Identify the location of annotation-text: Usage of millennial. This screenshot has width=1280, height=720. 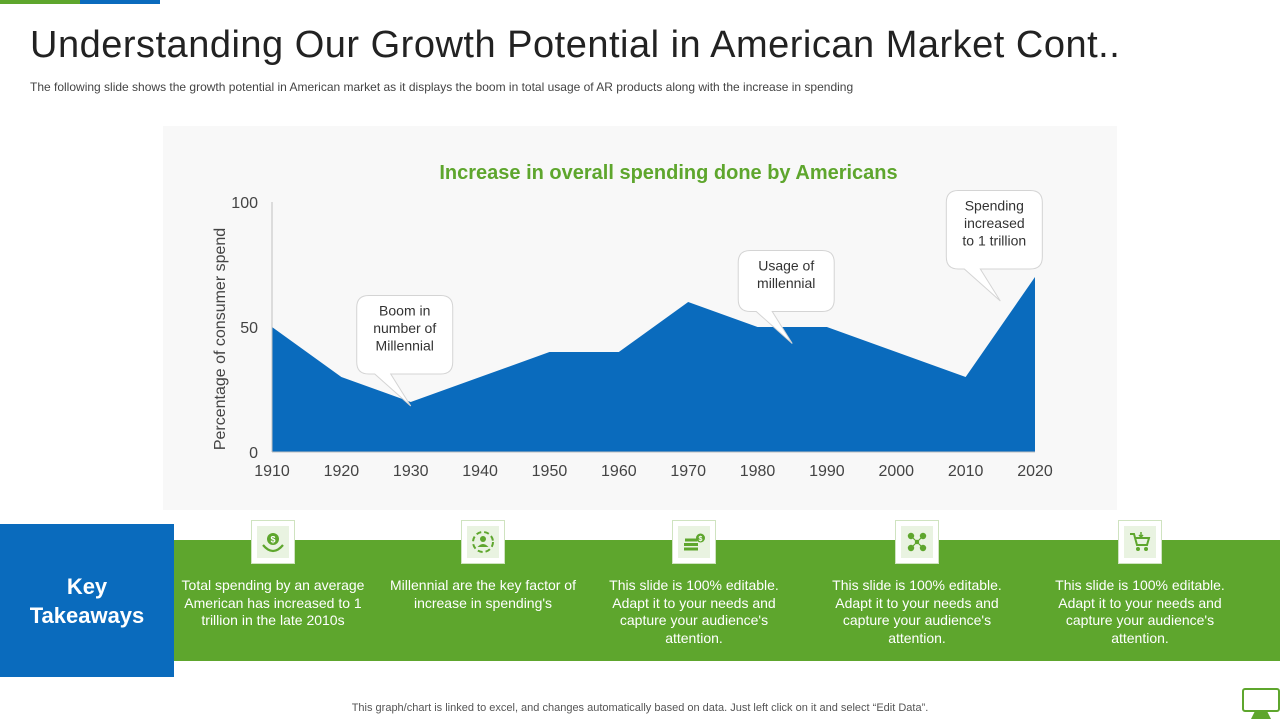
(786, 275).